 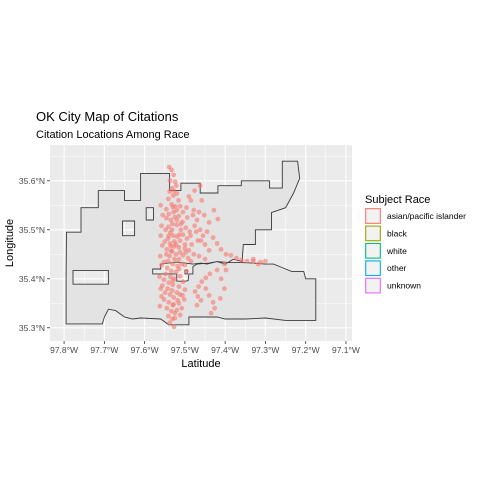 I want to click on legend-title: Subject Race, so click(x=397, y=200).